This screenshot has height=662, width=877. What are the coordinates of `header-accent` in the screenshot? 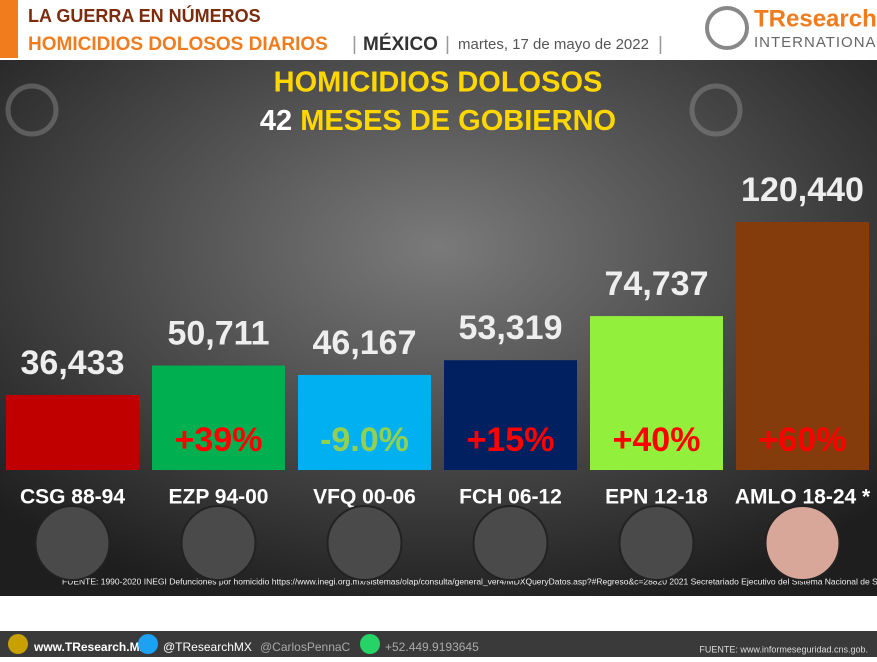 It's located at (9, 29).